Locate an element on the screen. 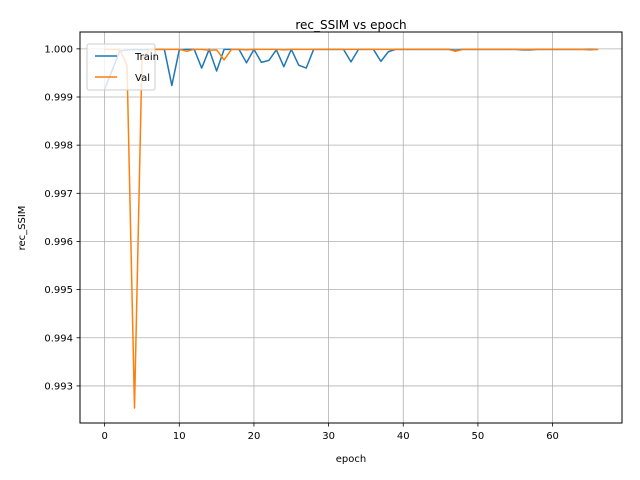 The image size is (640, 480). y-tick-label: 1.000 is located at coordinates (58, 49).